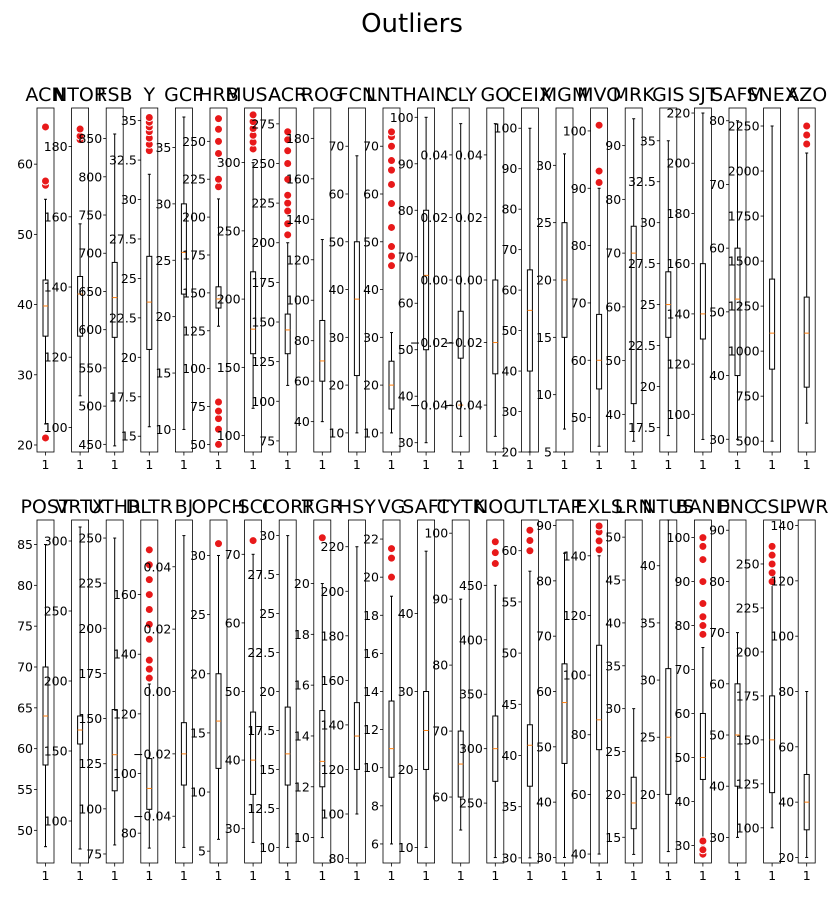 The image size is (840, 898). Describe the element at coordinates (771, 95) in the screenshot. I see `subplot-title: SNEX` at that location.